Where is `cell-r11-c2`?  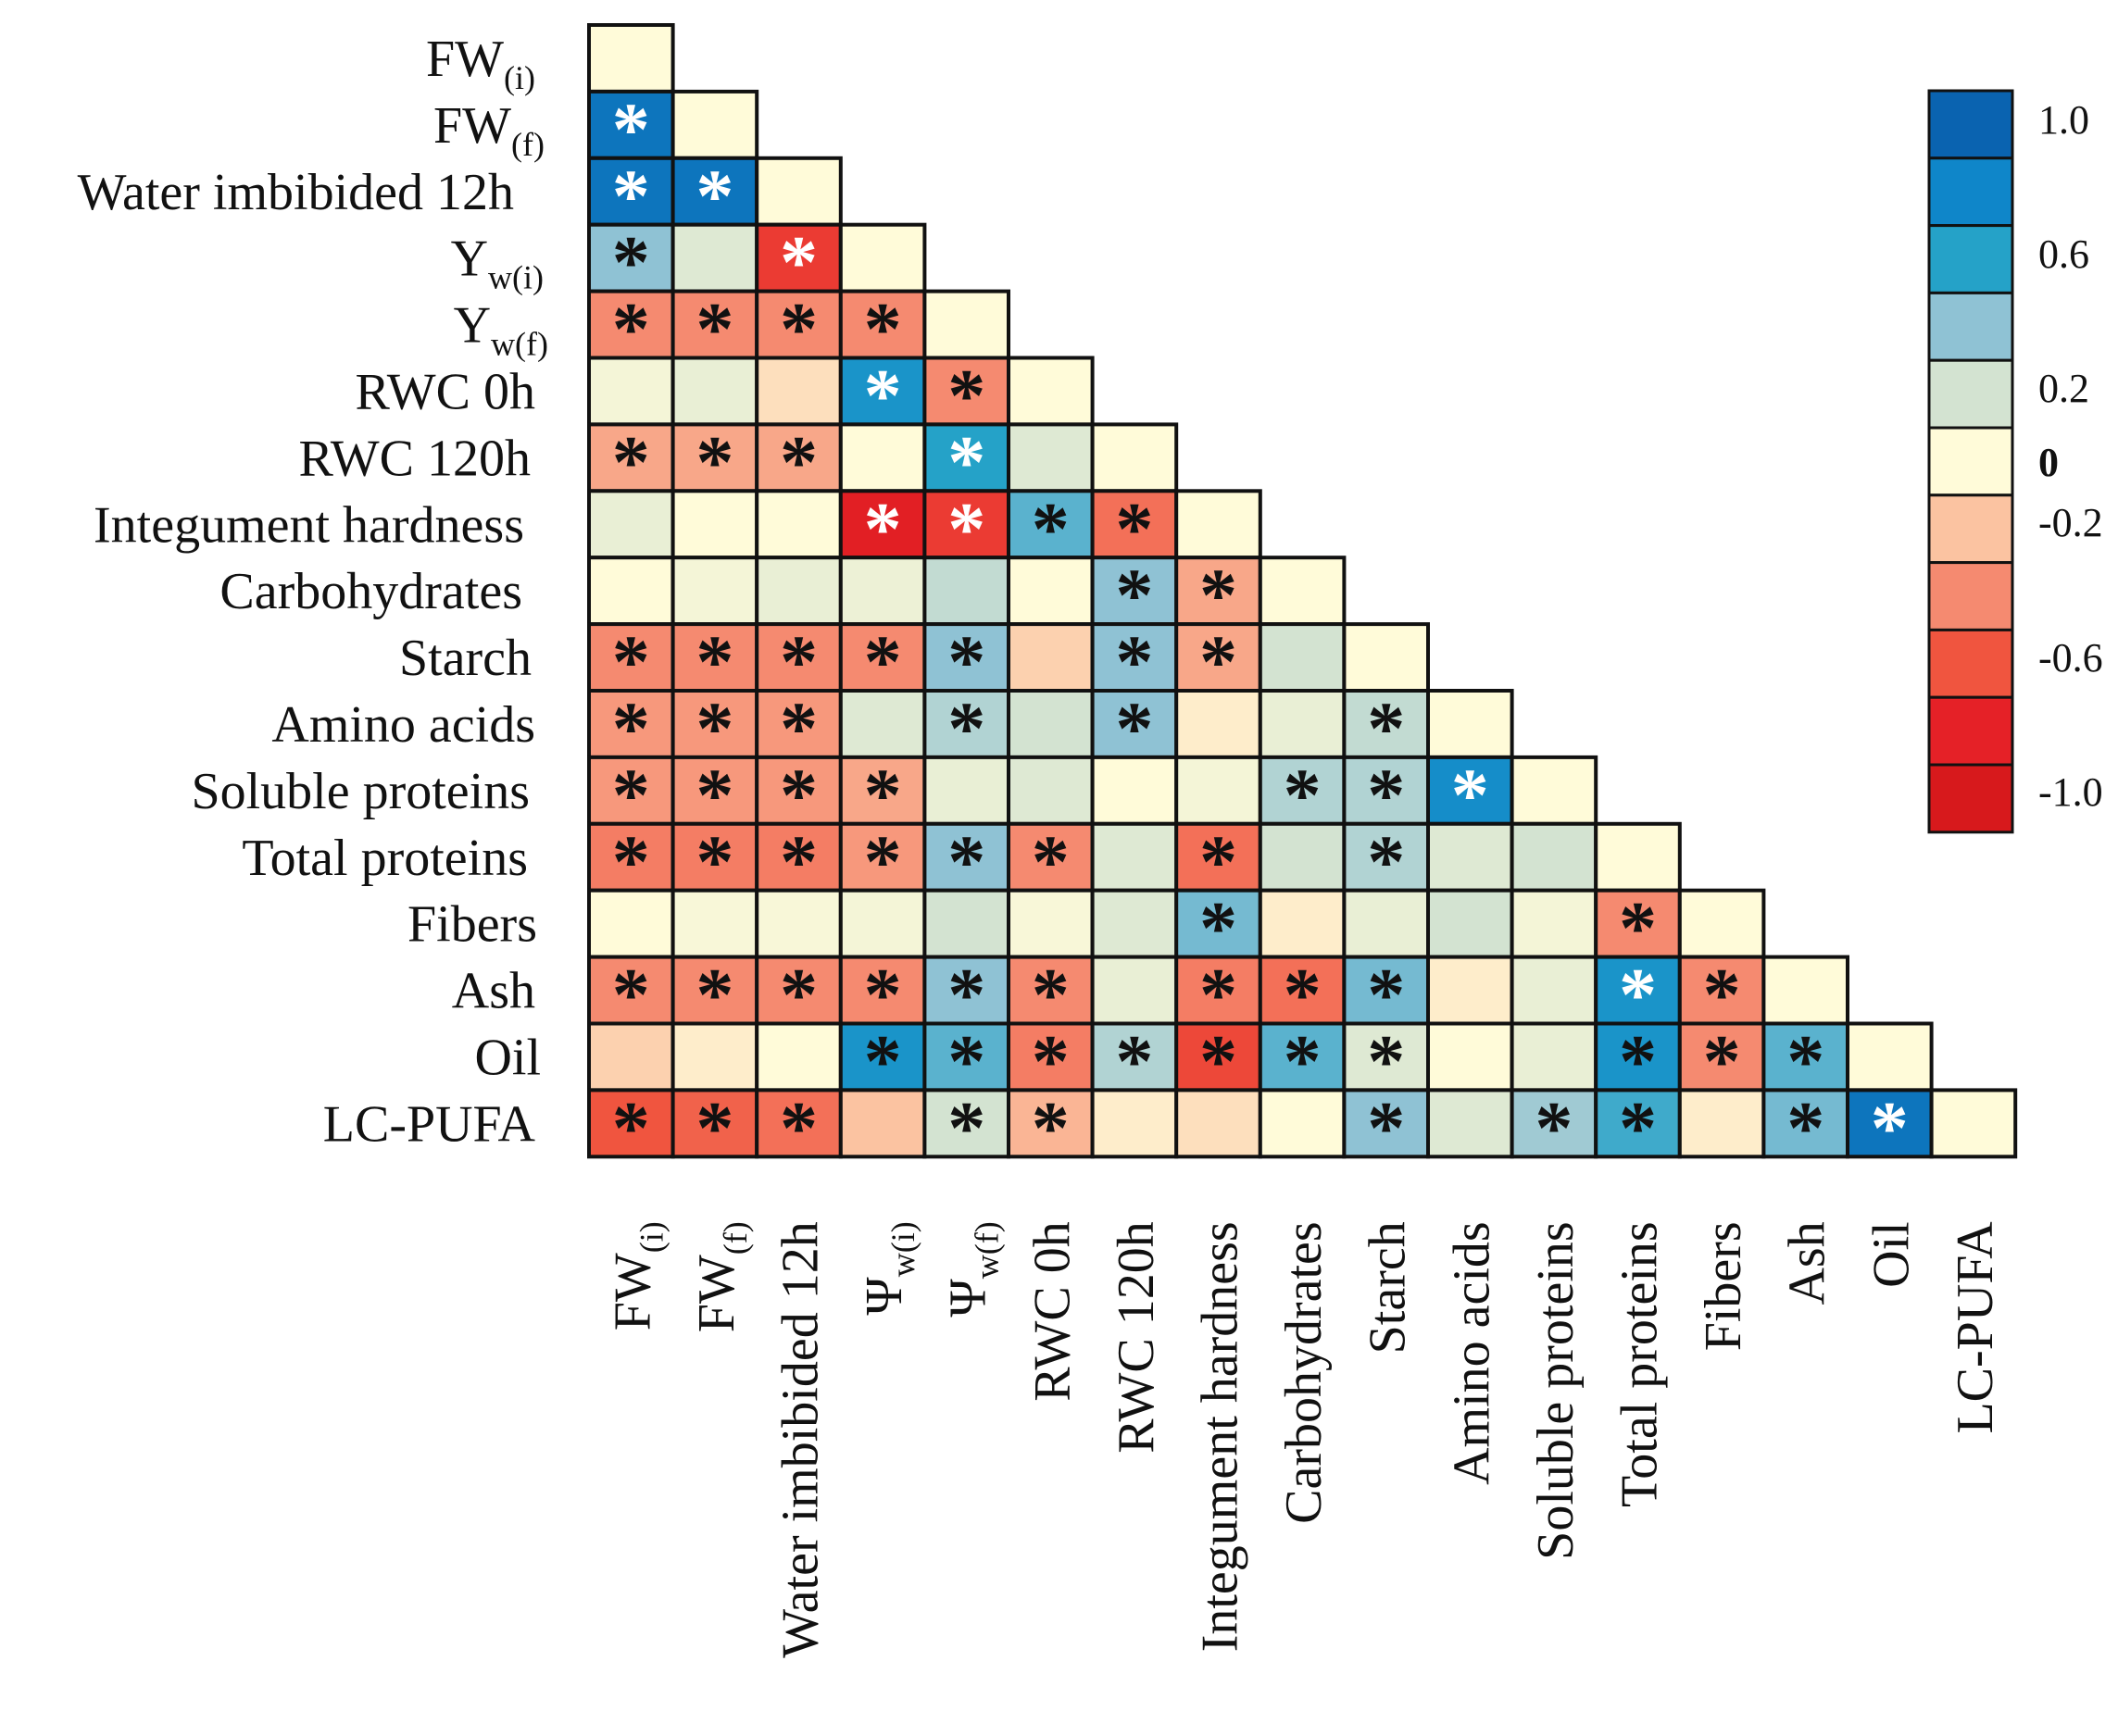 cell-r11-c2 is located at coordinates (799, 790).